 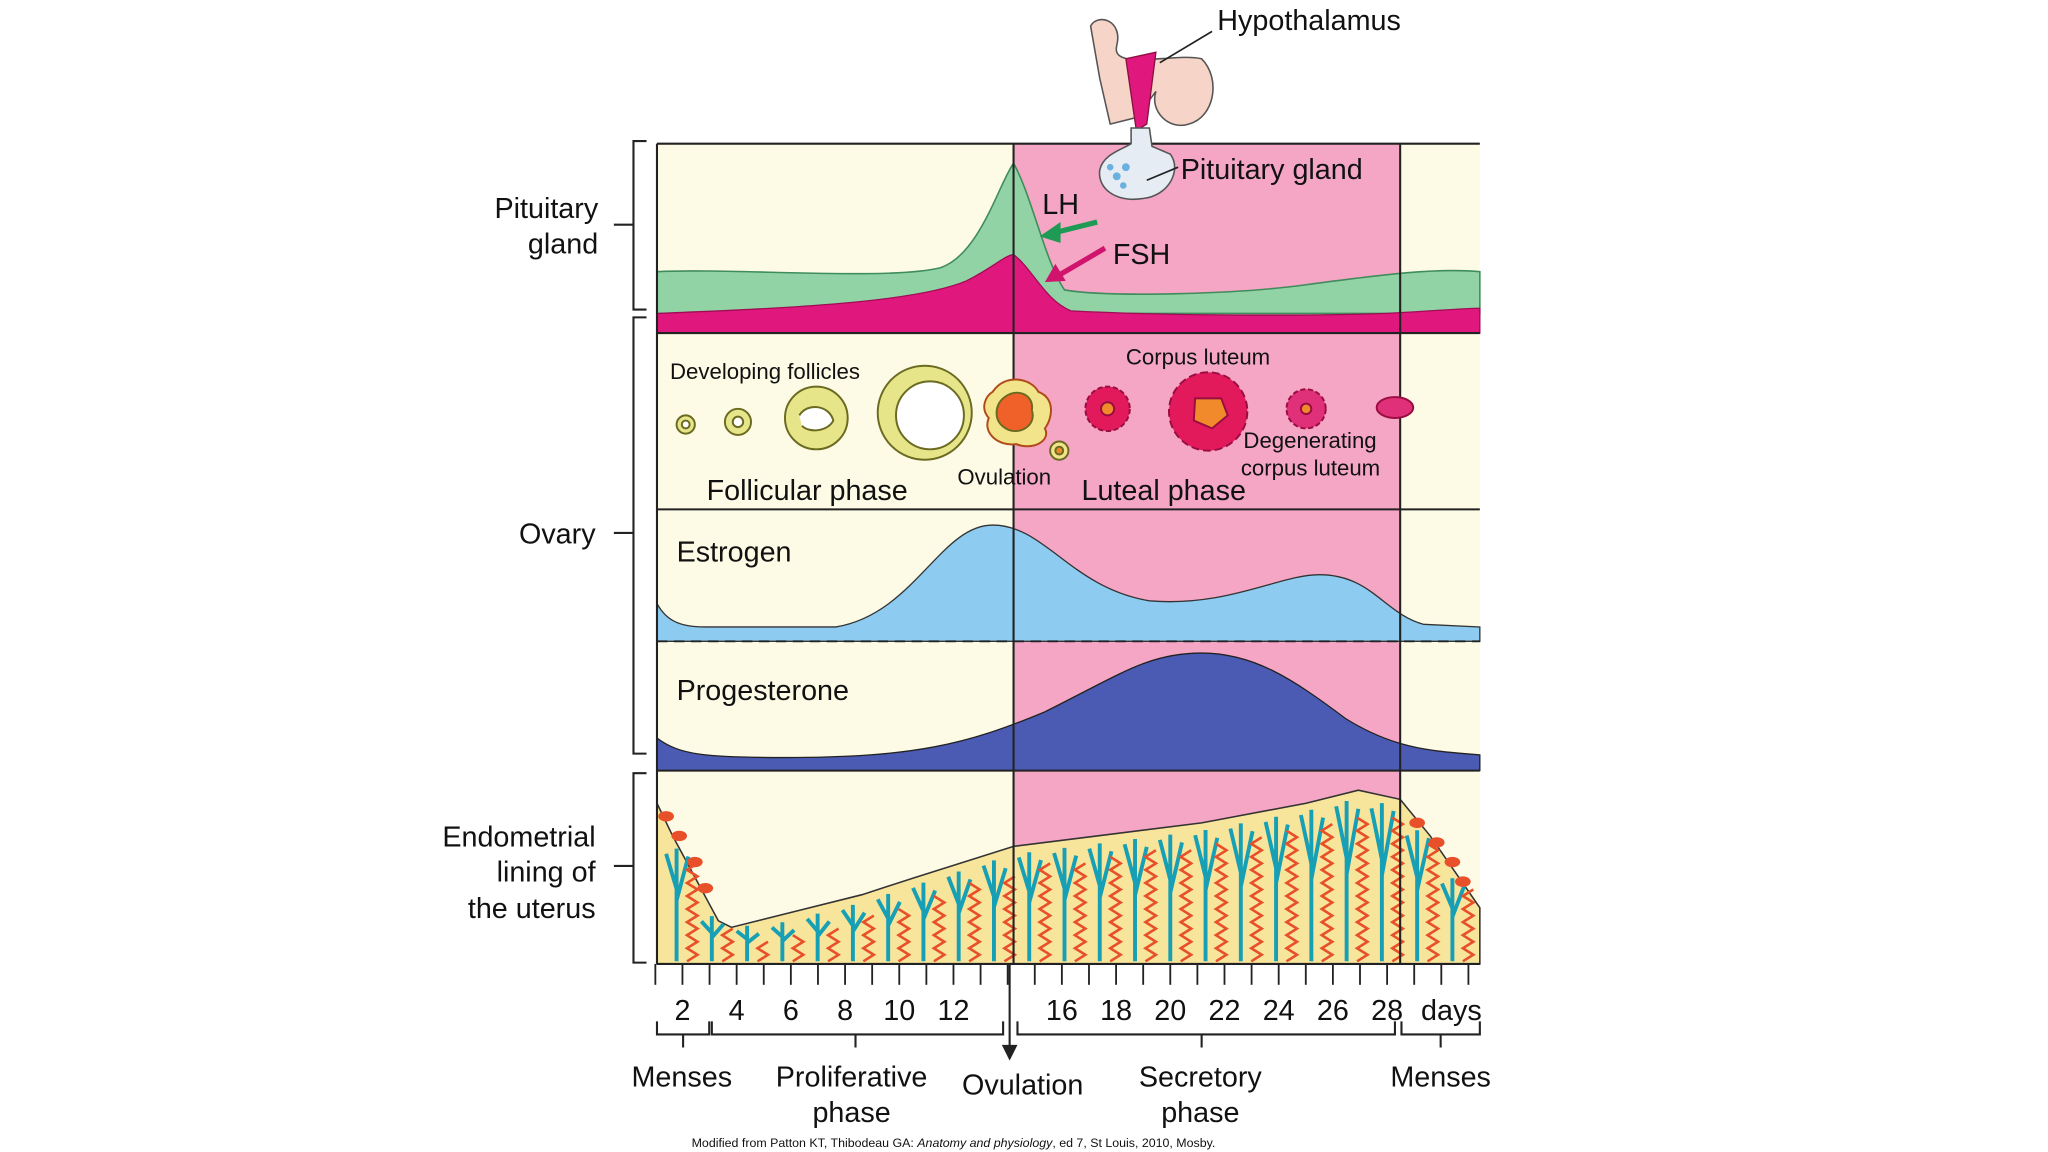 I want to click on phase-label: Follicular phase, so click(x=807, y=491).